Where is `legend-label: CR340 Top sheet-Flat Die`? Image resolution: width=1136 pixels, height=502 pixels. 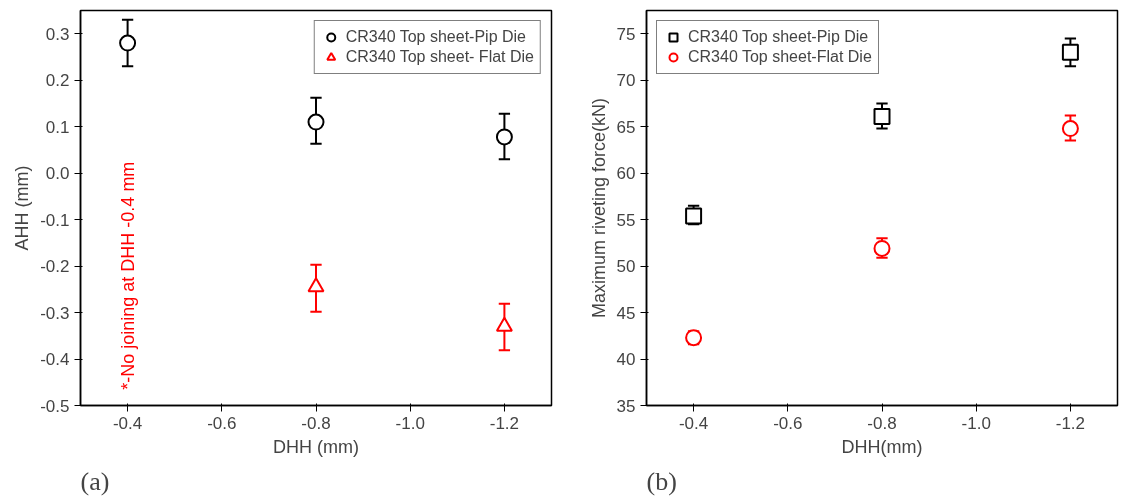 legend-label: CR340 Top sheet-Flat Die is located at coordinates (780, 57).